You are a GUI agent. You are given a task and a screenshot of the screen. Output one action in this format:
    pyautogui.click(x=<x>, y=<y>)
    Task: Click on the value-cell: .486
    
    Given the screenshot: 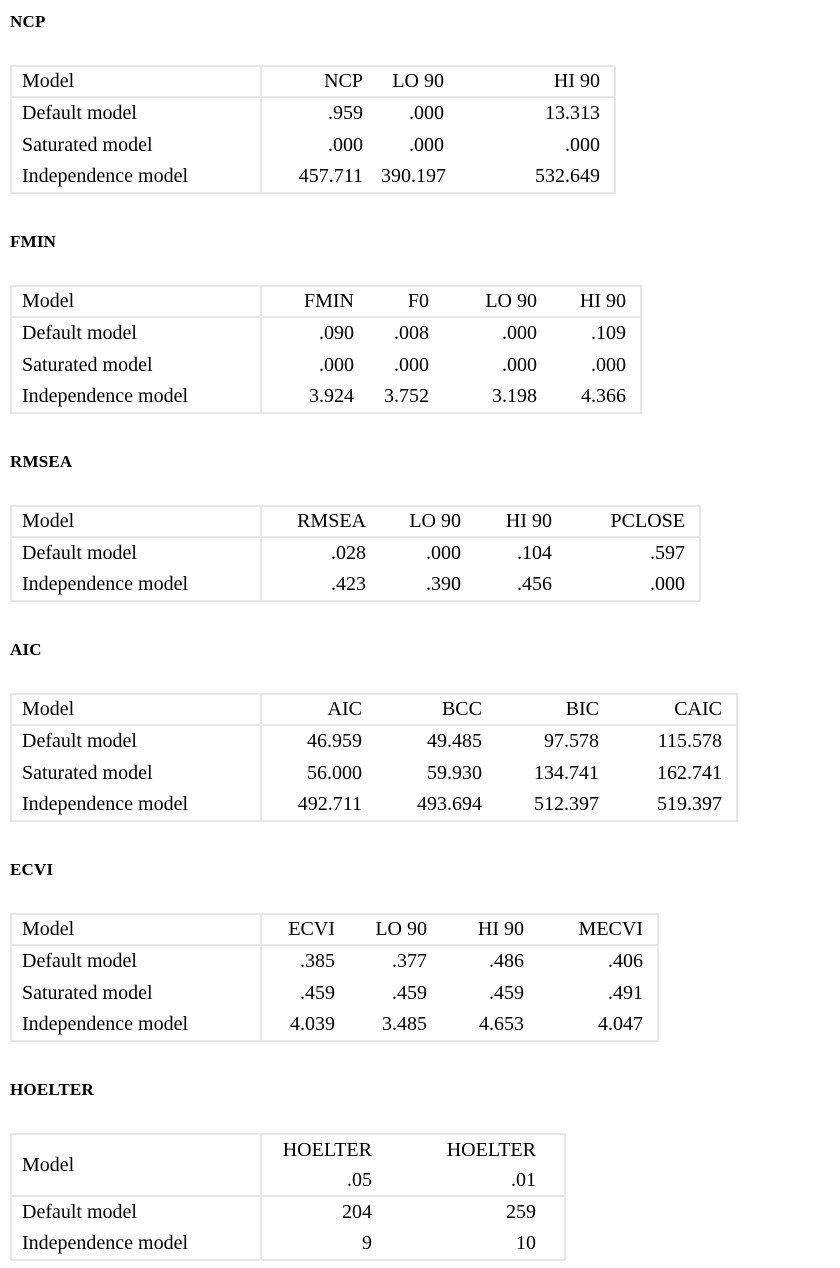 What is the action you would take?
    pyautogui.click(x=506, y=961)
    